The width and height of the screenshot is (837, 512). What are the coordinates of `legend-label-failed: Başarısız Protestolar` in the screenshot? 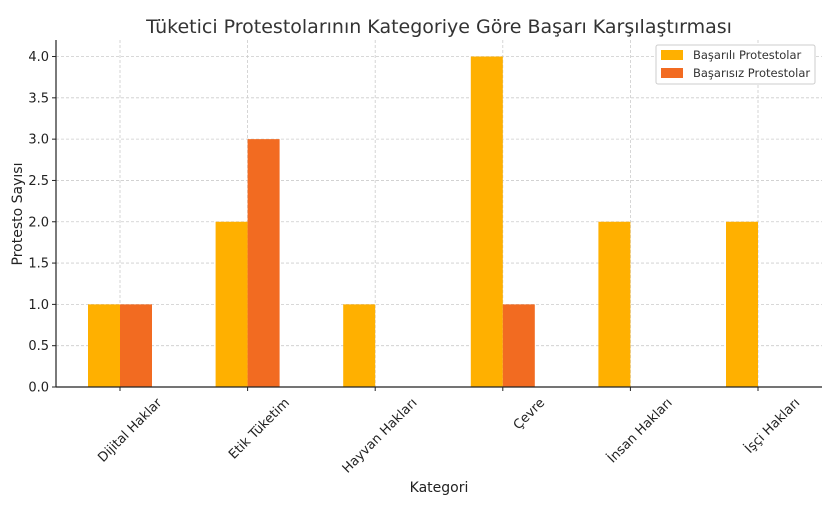 It's located at (751, 73).